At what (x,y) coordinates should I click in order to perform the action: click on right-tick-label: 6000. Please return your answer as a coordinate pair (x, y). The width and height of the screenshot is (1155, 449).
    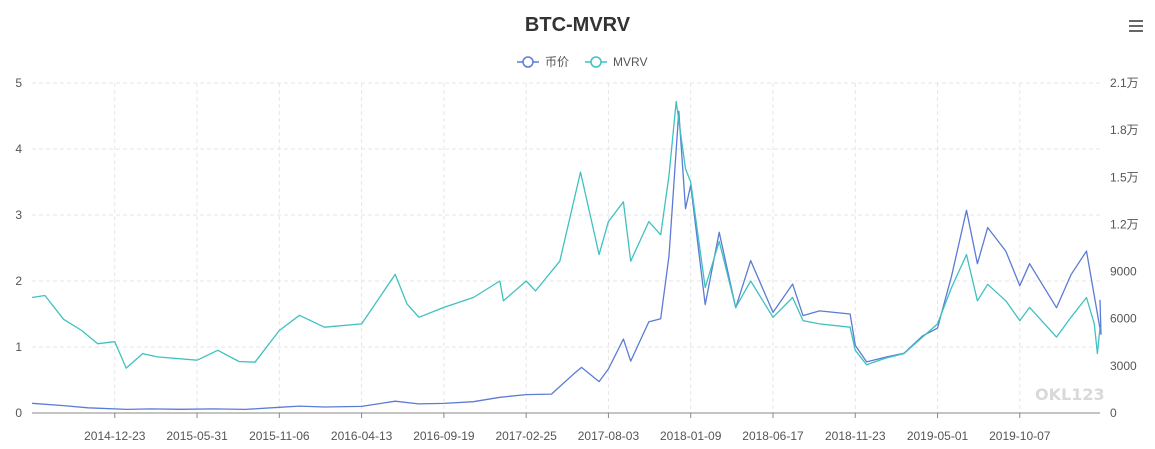
    Looking at the image, I should click on (1123, 319).